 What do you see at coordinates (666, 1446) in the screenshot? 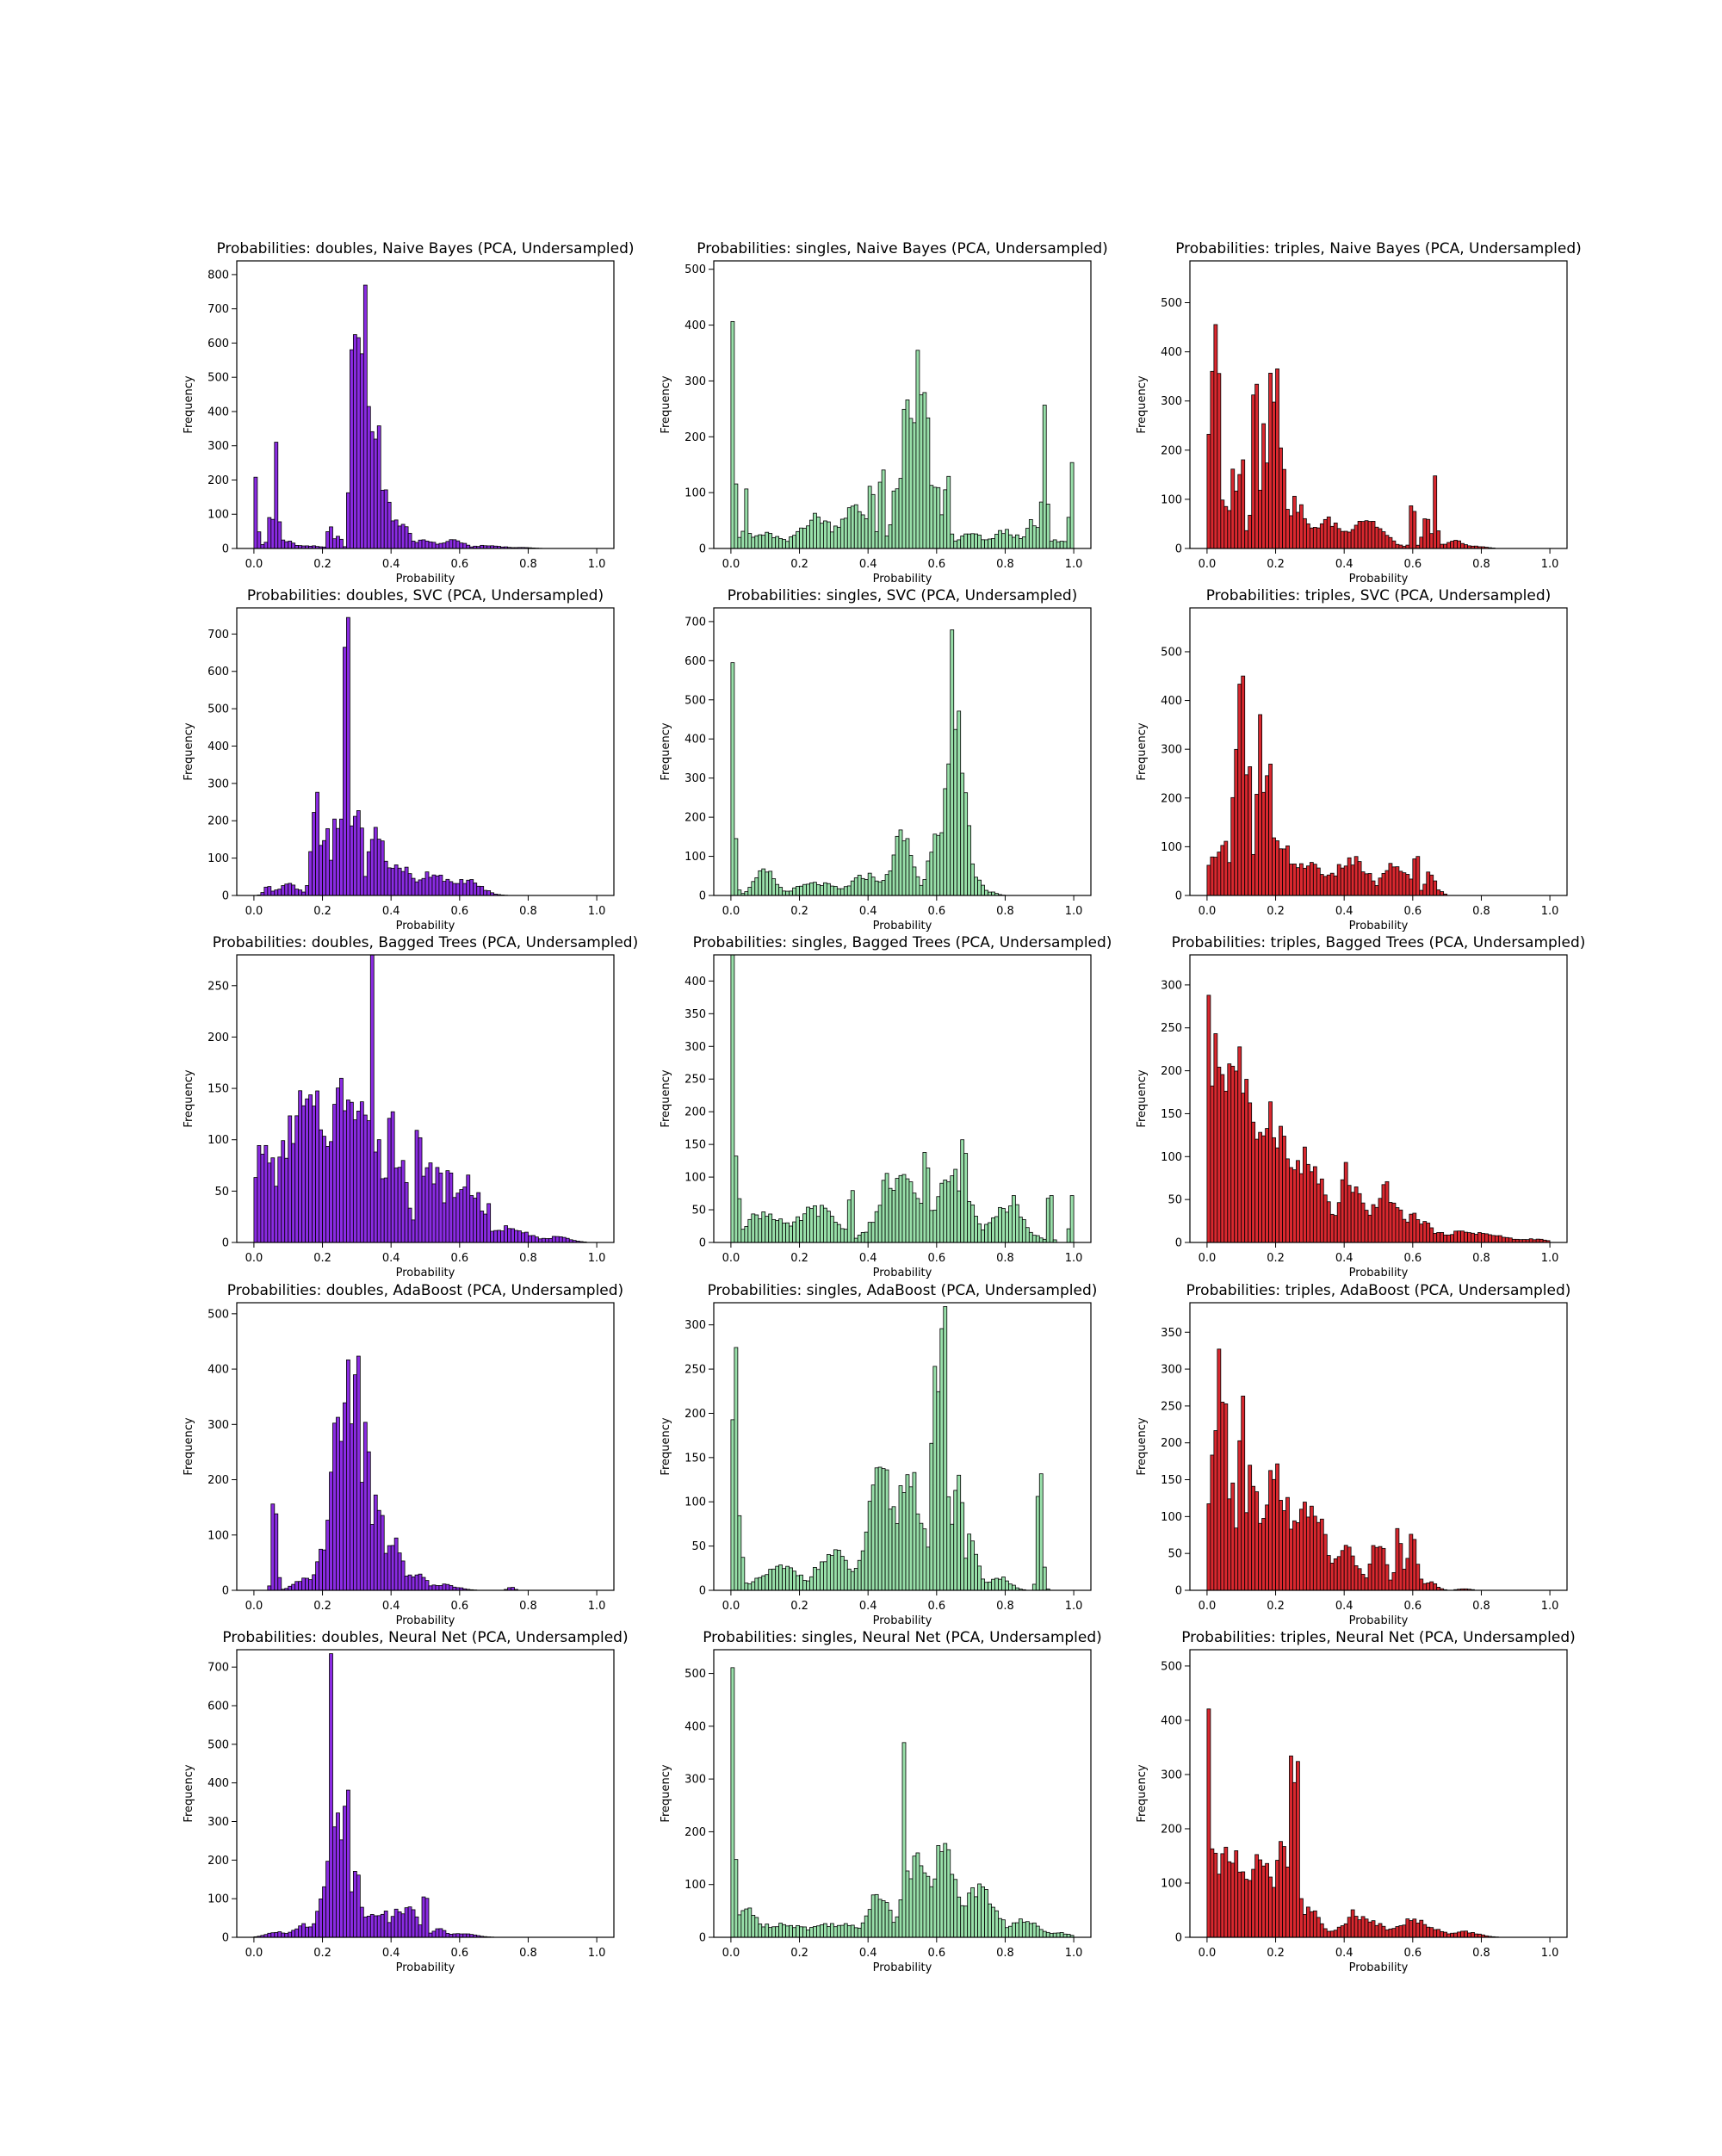
I see `y-axis-label: Frequency` at bounding box center [666, 1446].